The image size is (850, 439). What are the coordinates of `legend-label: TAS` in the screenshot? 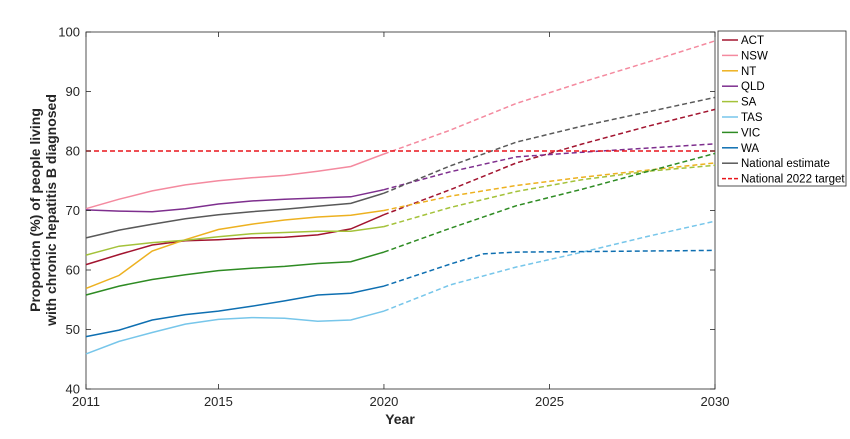 It's located at (752, 118).